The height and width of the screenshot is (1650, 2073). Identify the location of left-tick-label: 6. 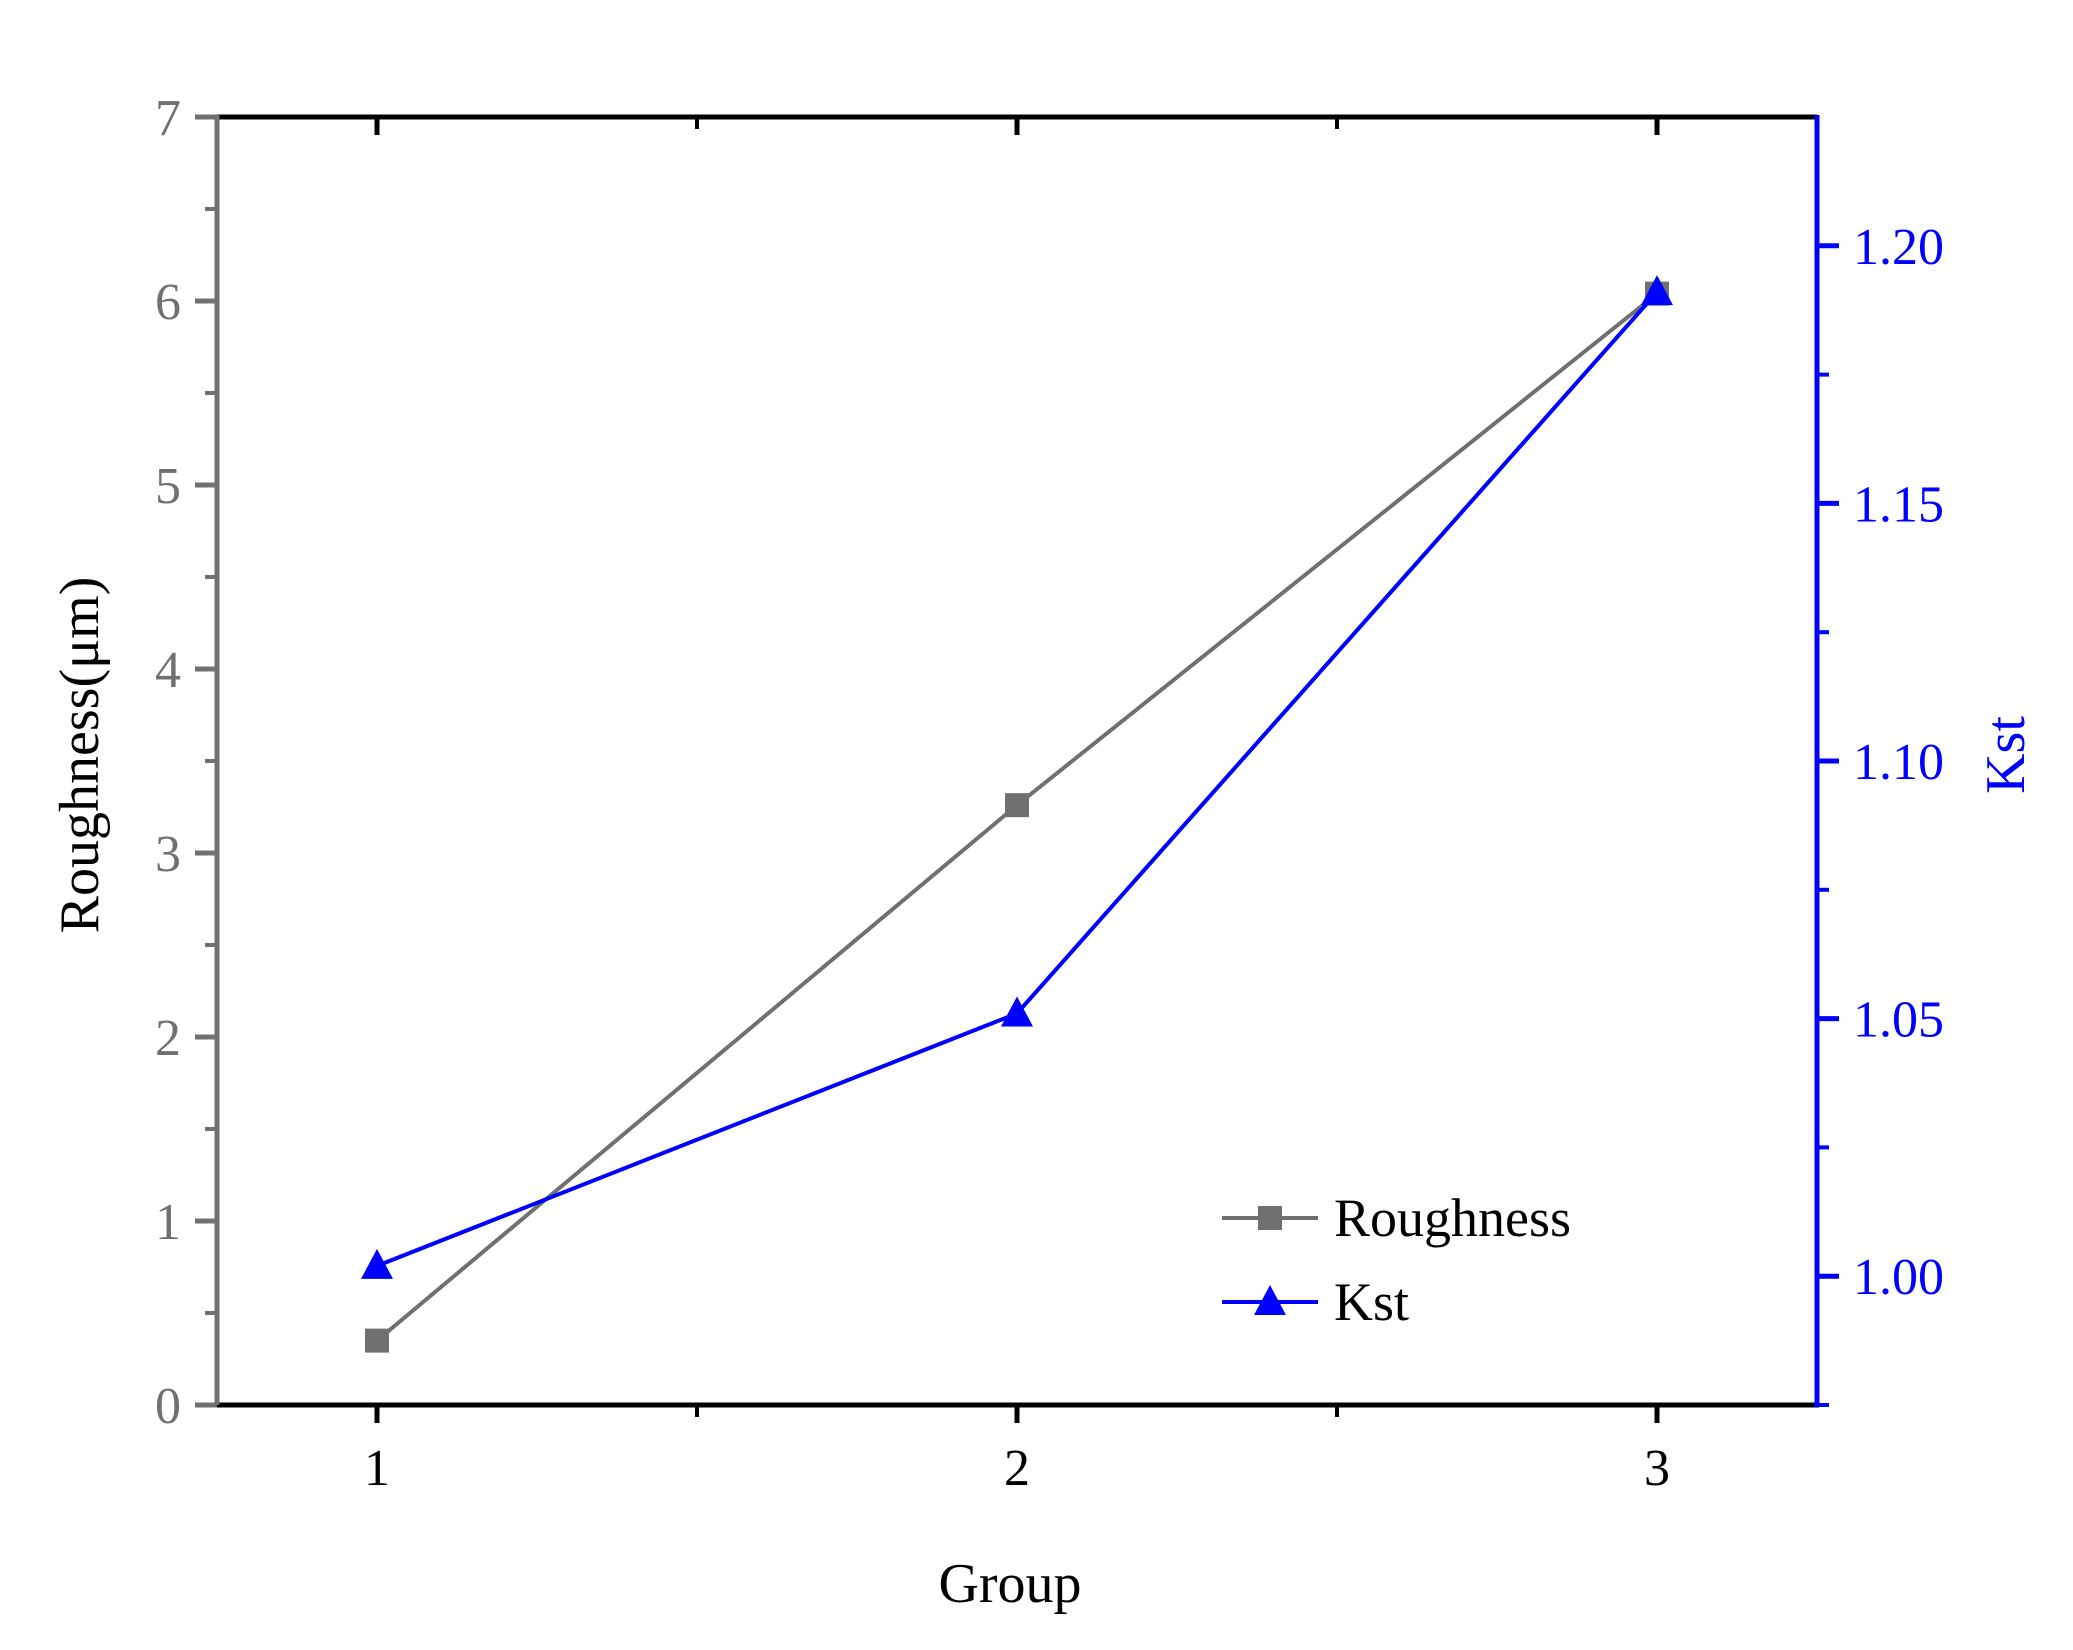
(168, 302).